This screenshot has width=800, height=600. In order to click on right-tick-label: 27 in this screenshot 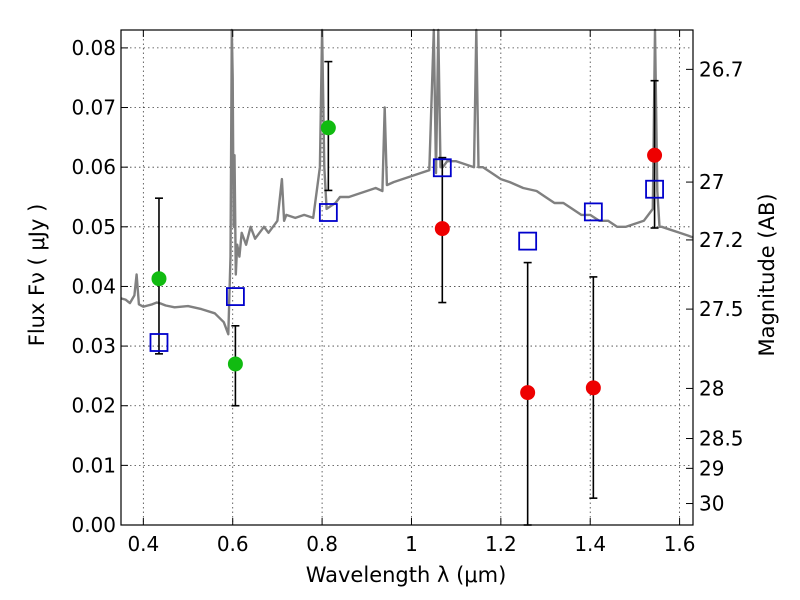, I will do `click(711, 182)`.